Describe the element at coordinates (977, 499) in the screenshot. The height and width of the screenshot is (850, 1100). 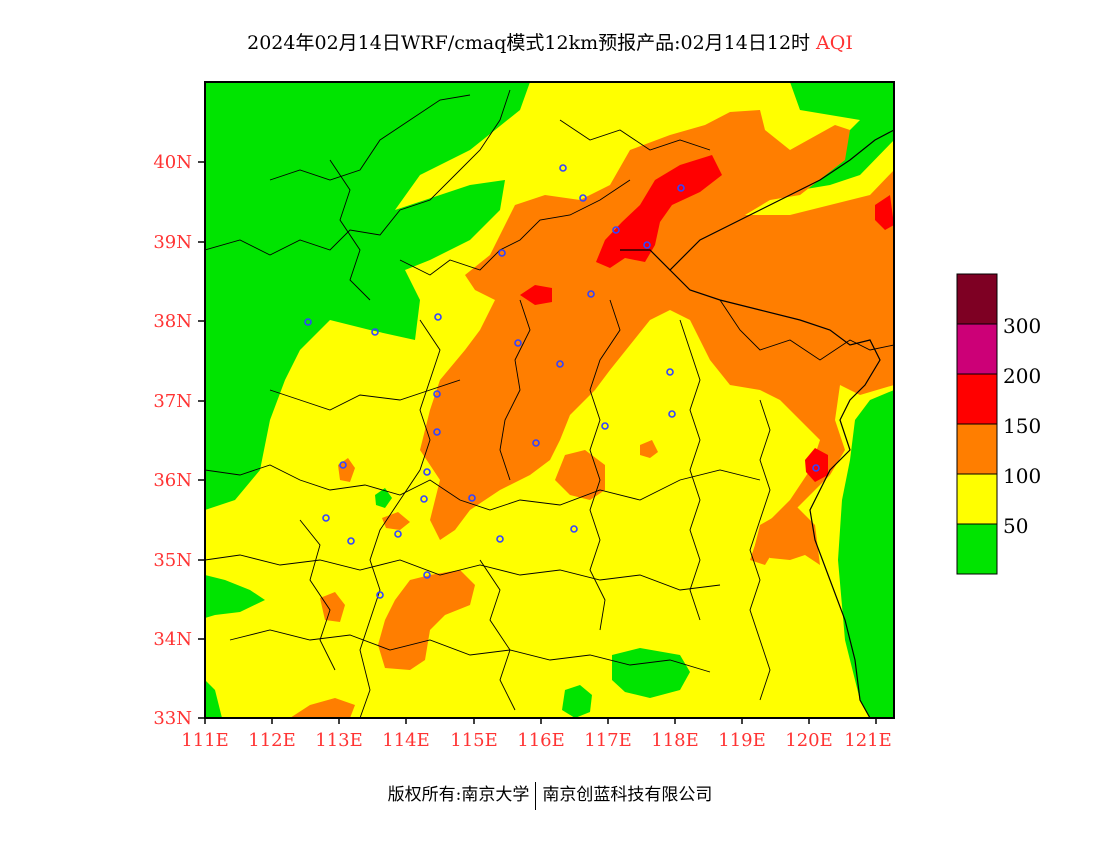
I see `legend-swatch-moderate` at that location.